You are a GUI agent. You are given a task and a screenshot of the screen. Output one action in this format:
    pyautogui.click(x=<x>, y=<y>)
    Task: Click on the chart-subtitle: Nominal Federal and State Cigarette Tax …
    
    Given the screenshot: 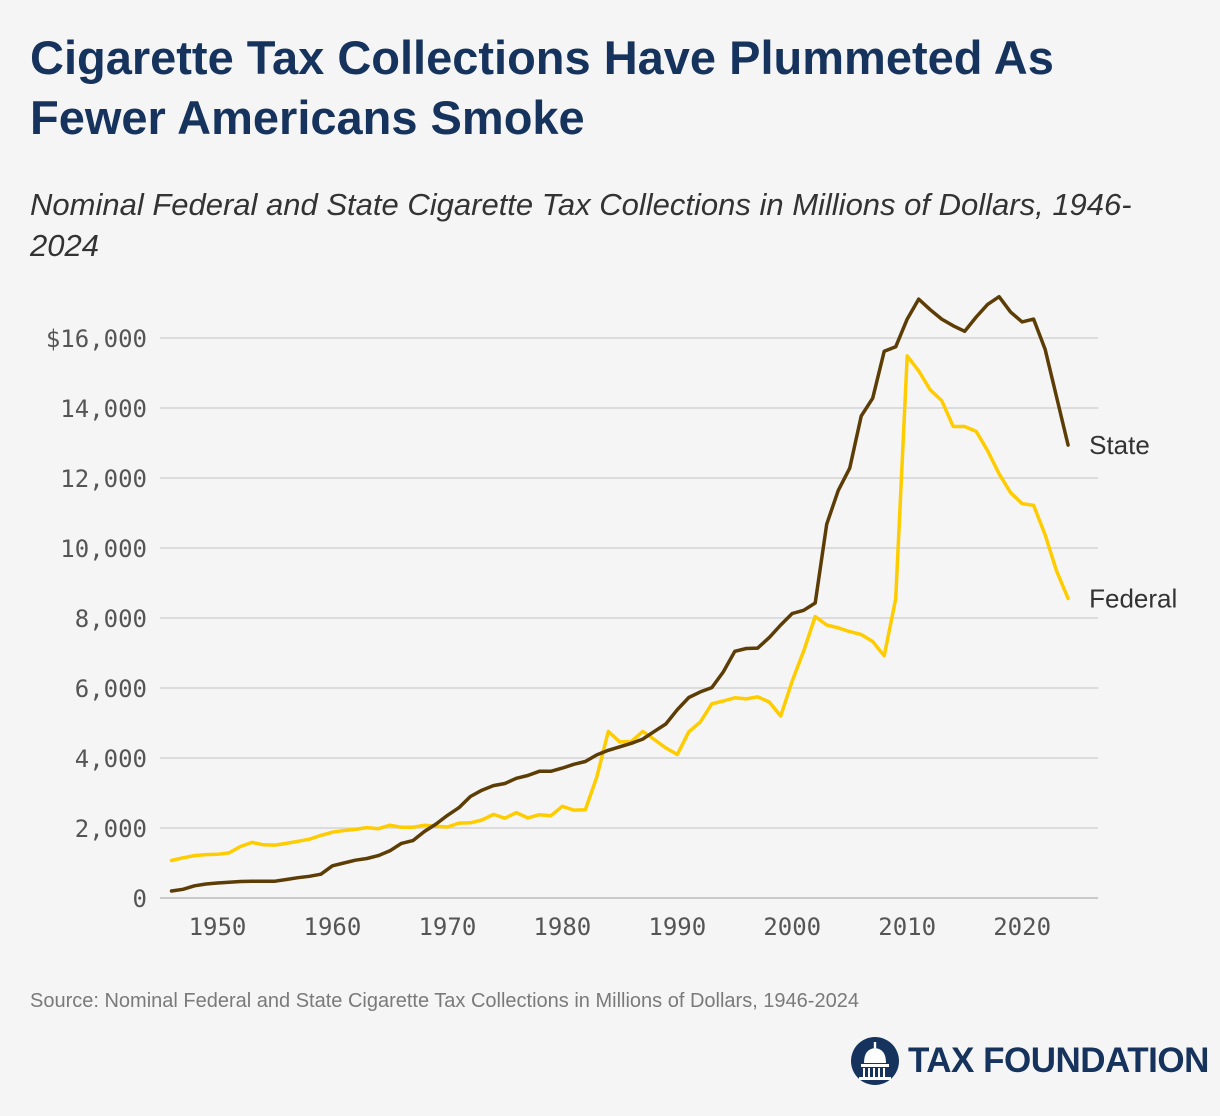 What is the action you would take?
    pyautogui.click(x=581, y=225)
    